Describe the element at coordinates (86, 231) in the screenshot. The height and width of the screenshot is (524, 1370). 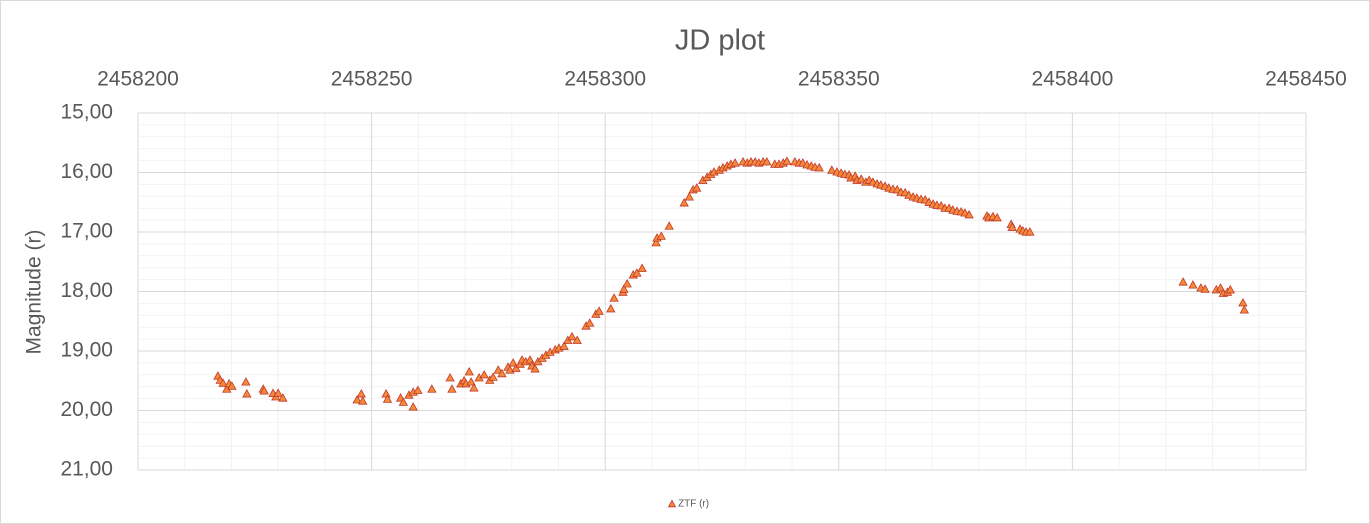
I see `y-tick-label: 17,00` at that location.